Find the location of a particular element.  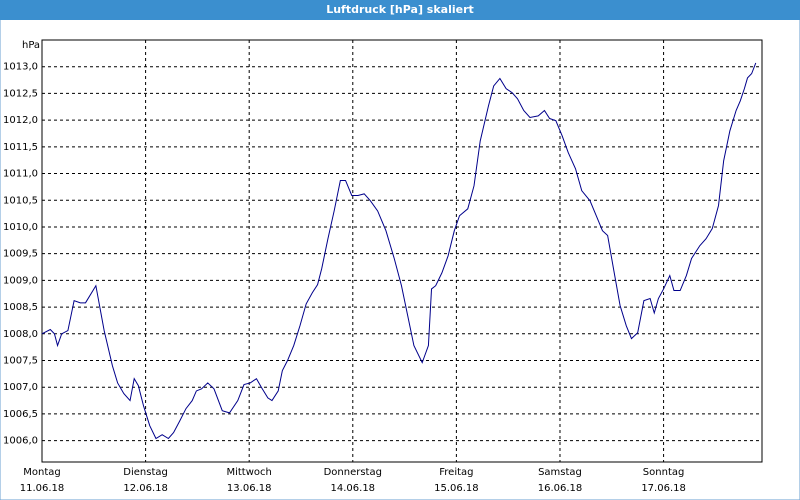

x-tick-label: Samstag is located at coordinates (560, 472).